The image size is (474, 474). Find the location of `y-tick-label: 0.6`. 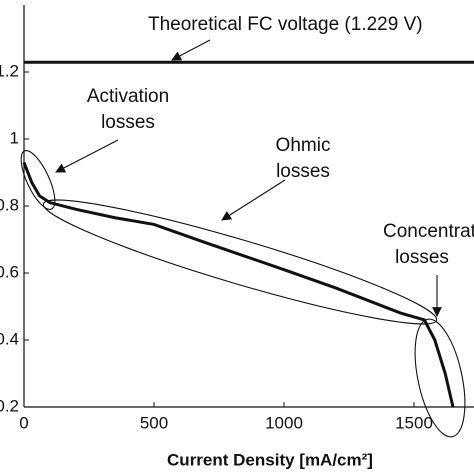

y-tick-label: 0.6 is located at coordinates (9, 271).